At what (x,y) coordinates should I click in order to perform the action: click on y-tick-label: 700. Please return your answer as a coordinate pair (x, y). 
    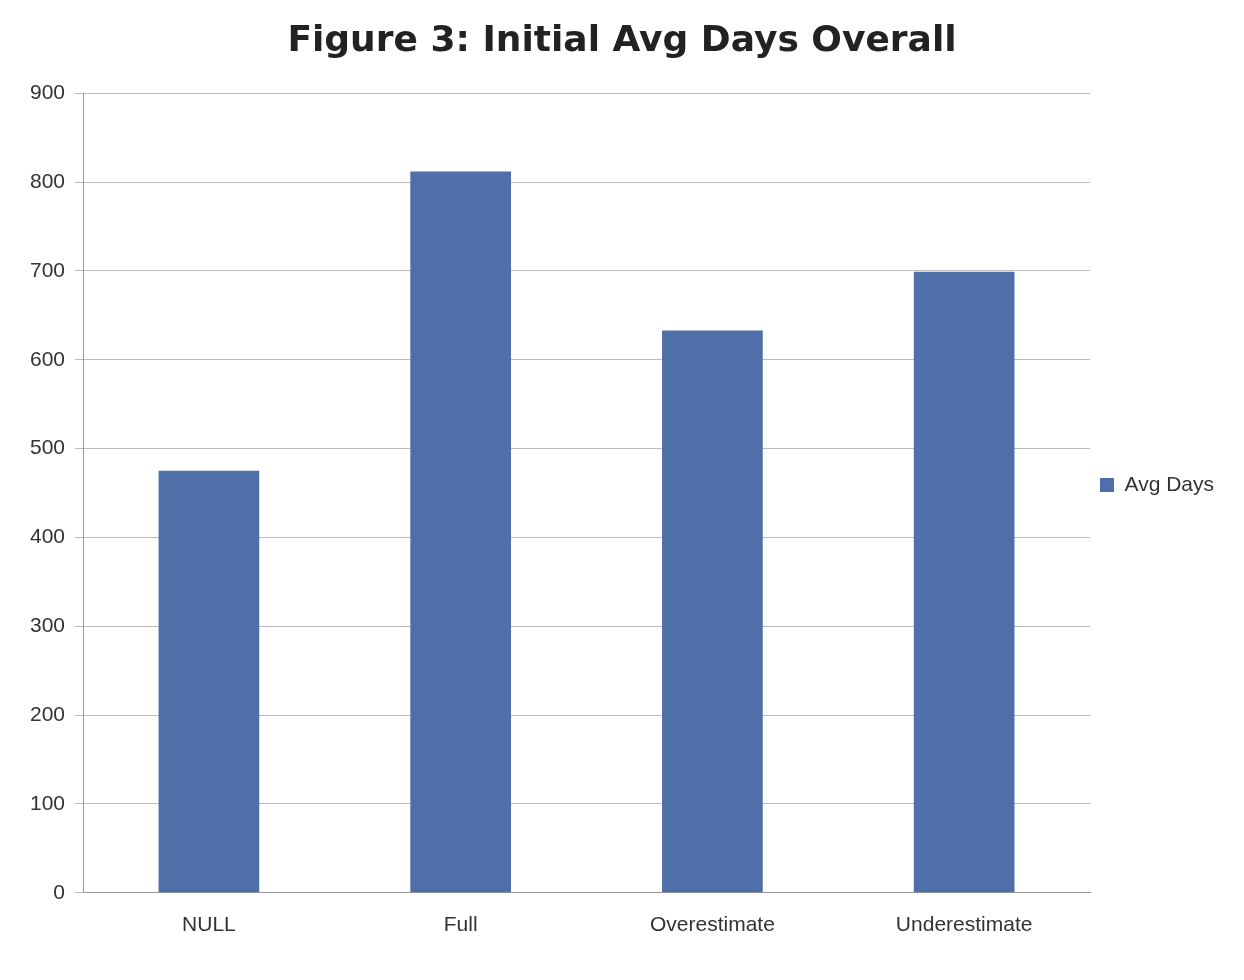
    Looking at the image, I should click on (47, 269).